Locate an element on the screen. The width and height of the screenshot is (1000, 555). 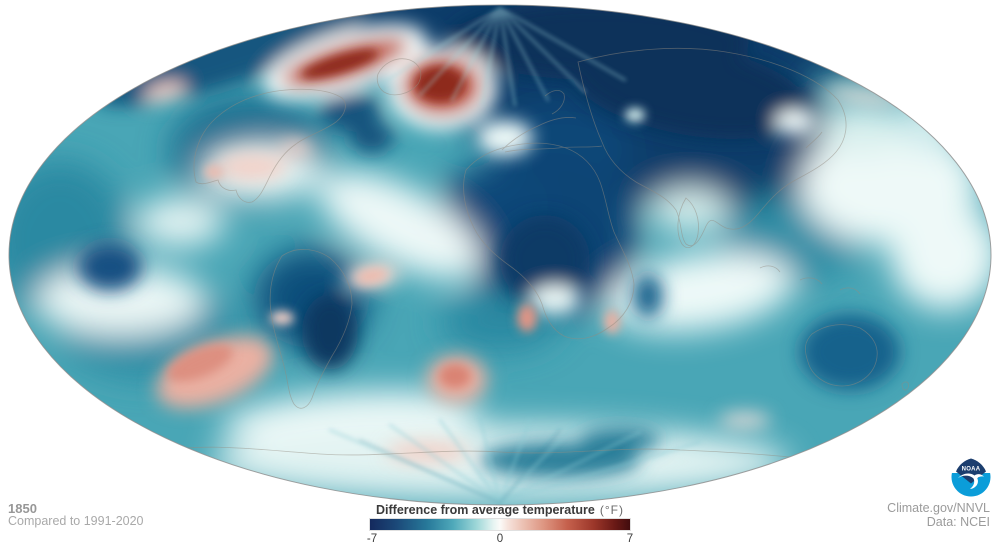
noaa-logo-text: NOAA is located at coordinates (971, 470).